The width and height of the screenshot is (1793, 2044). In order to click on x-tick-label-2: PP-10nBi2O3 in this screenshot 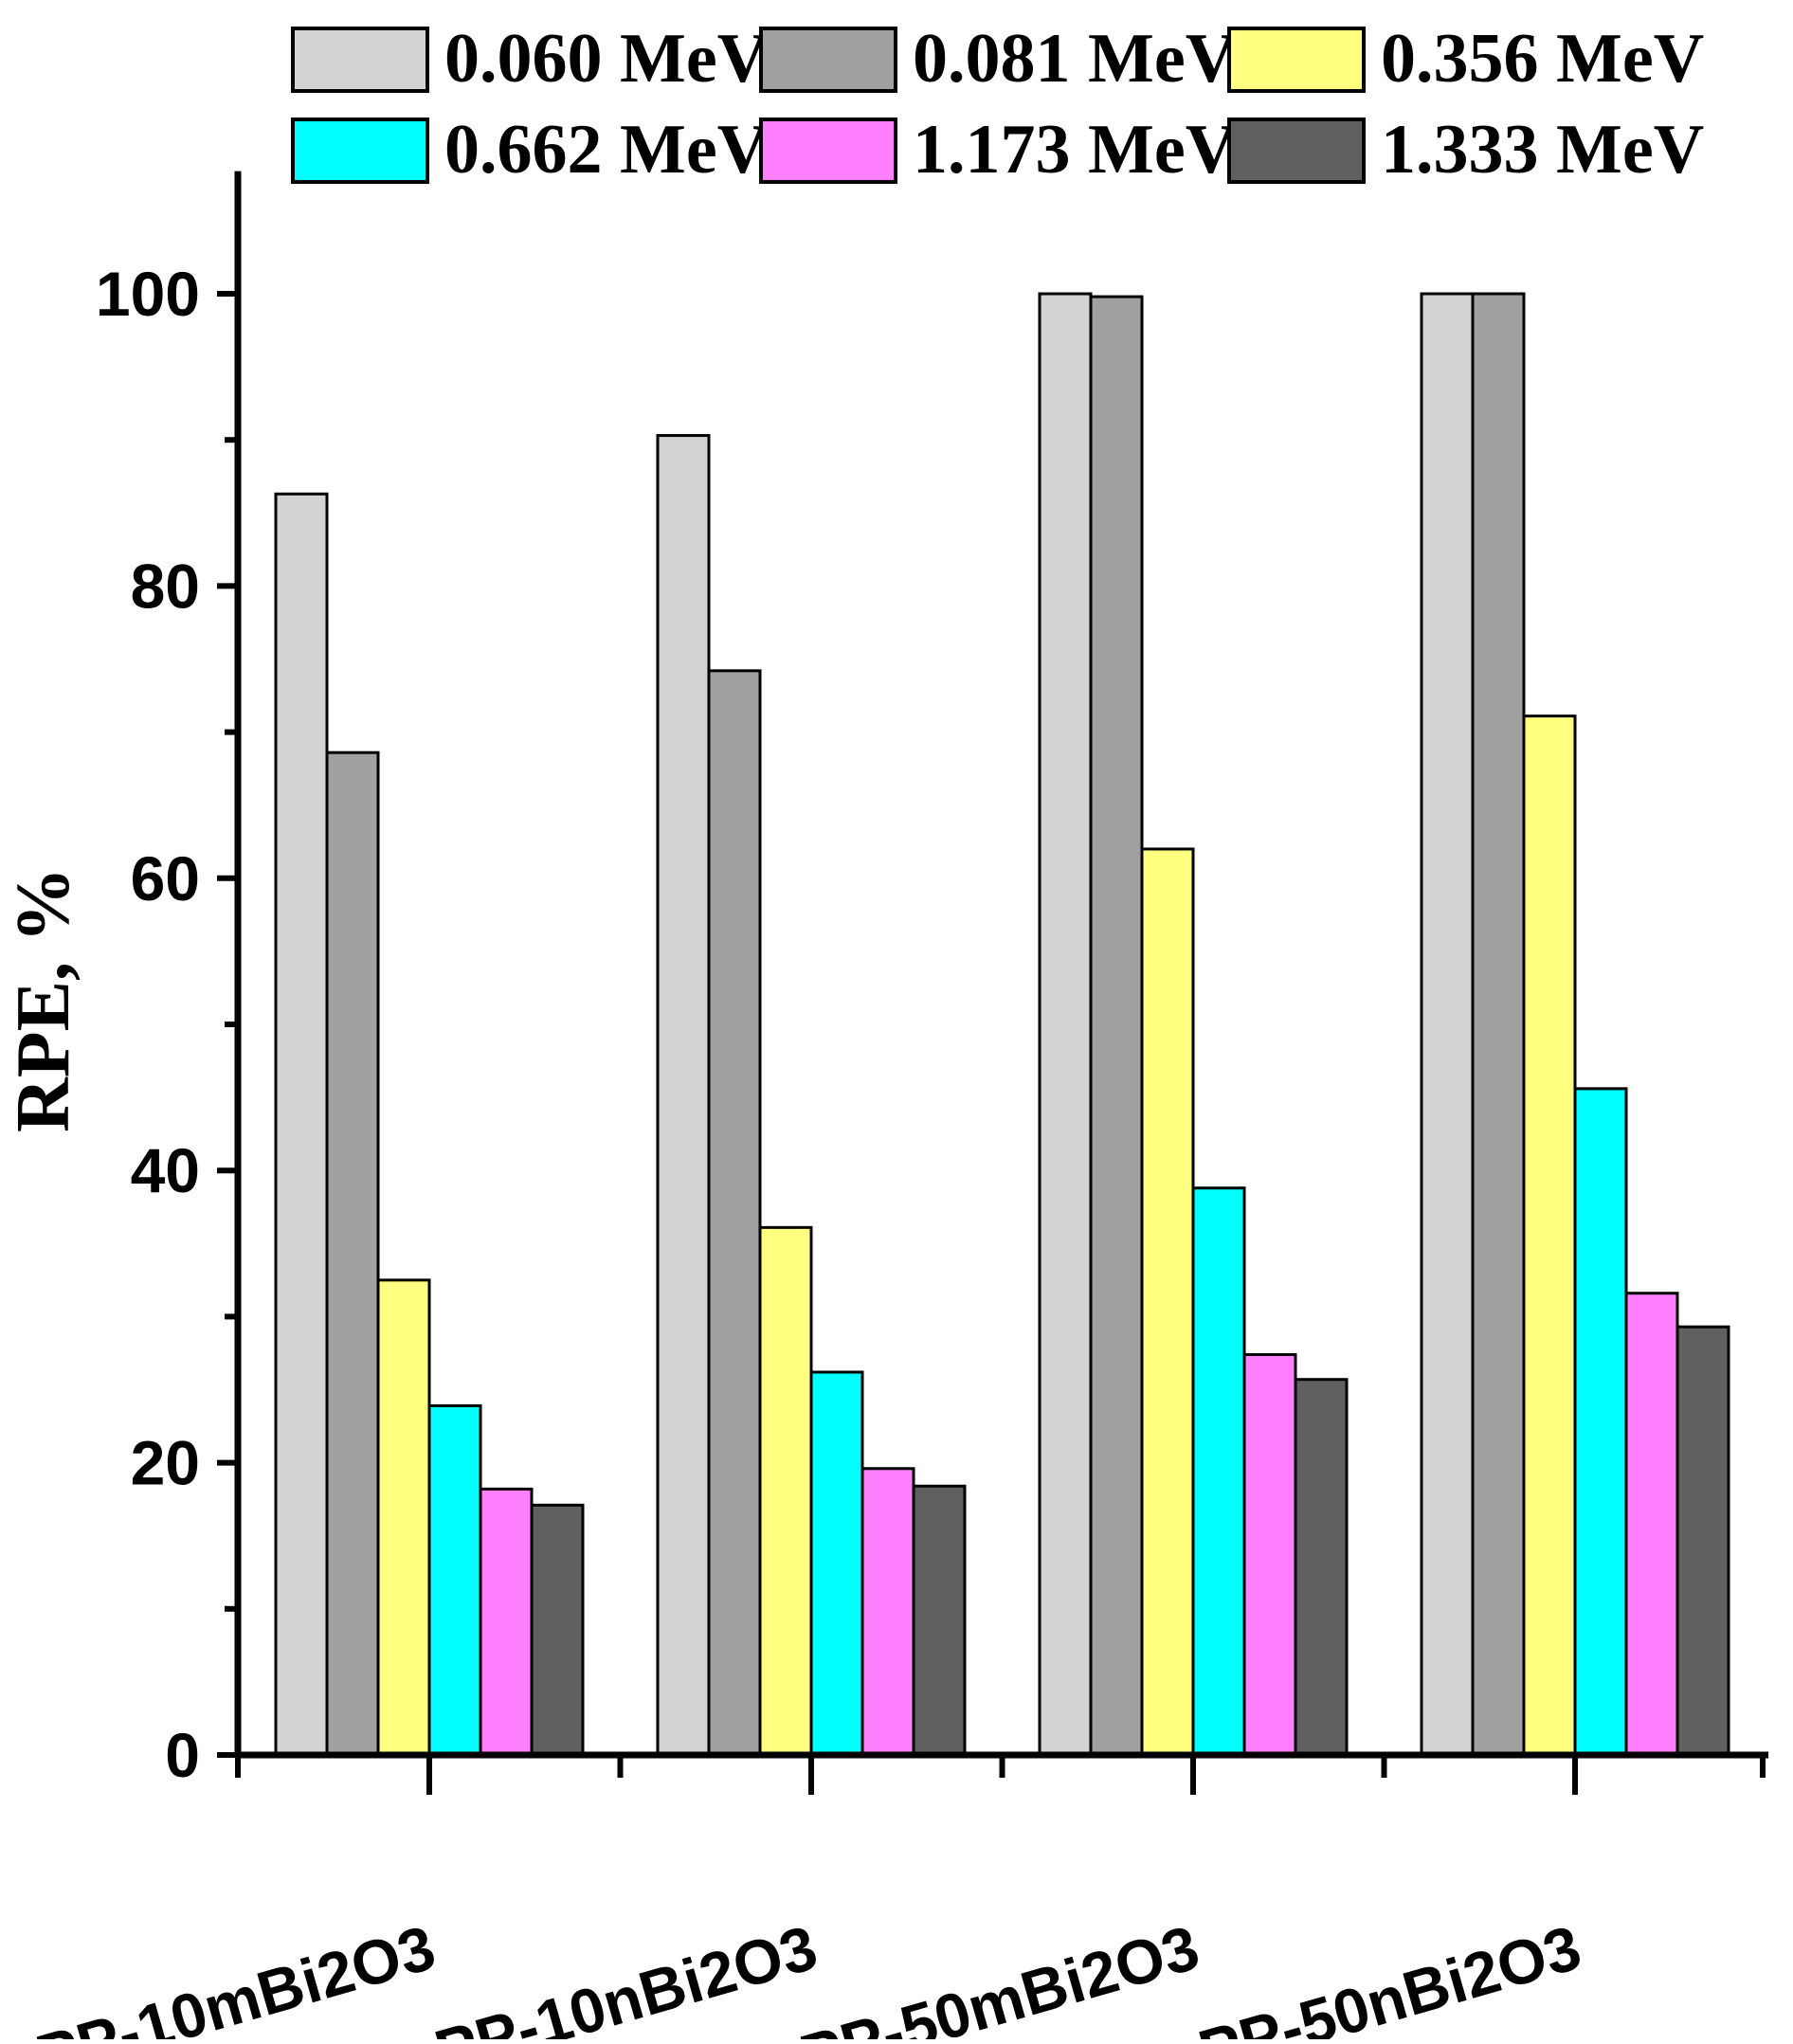, I will do `click(625, 1975)`.